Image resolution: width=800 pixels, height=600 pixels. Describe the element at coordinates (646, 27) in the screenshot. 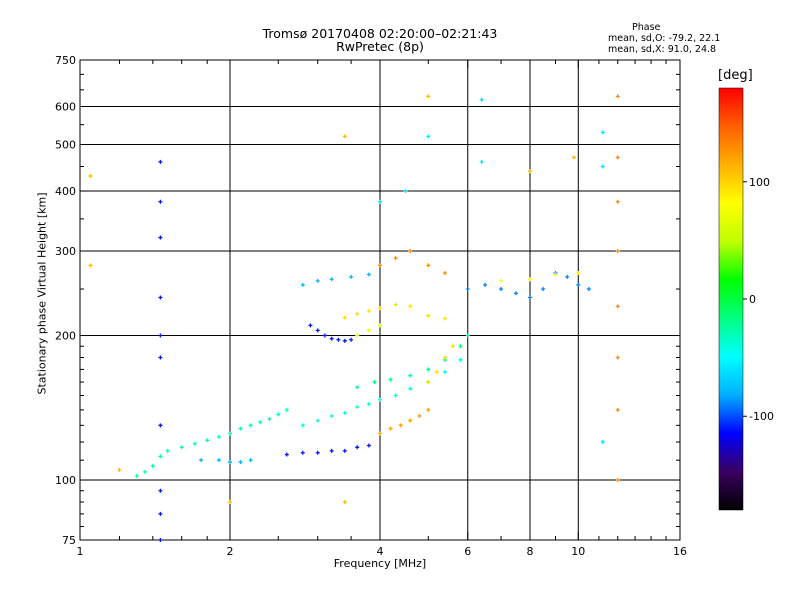

I see `phase-box-title: Phase` at that location.